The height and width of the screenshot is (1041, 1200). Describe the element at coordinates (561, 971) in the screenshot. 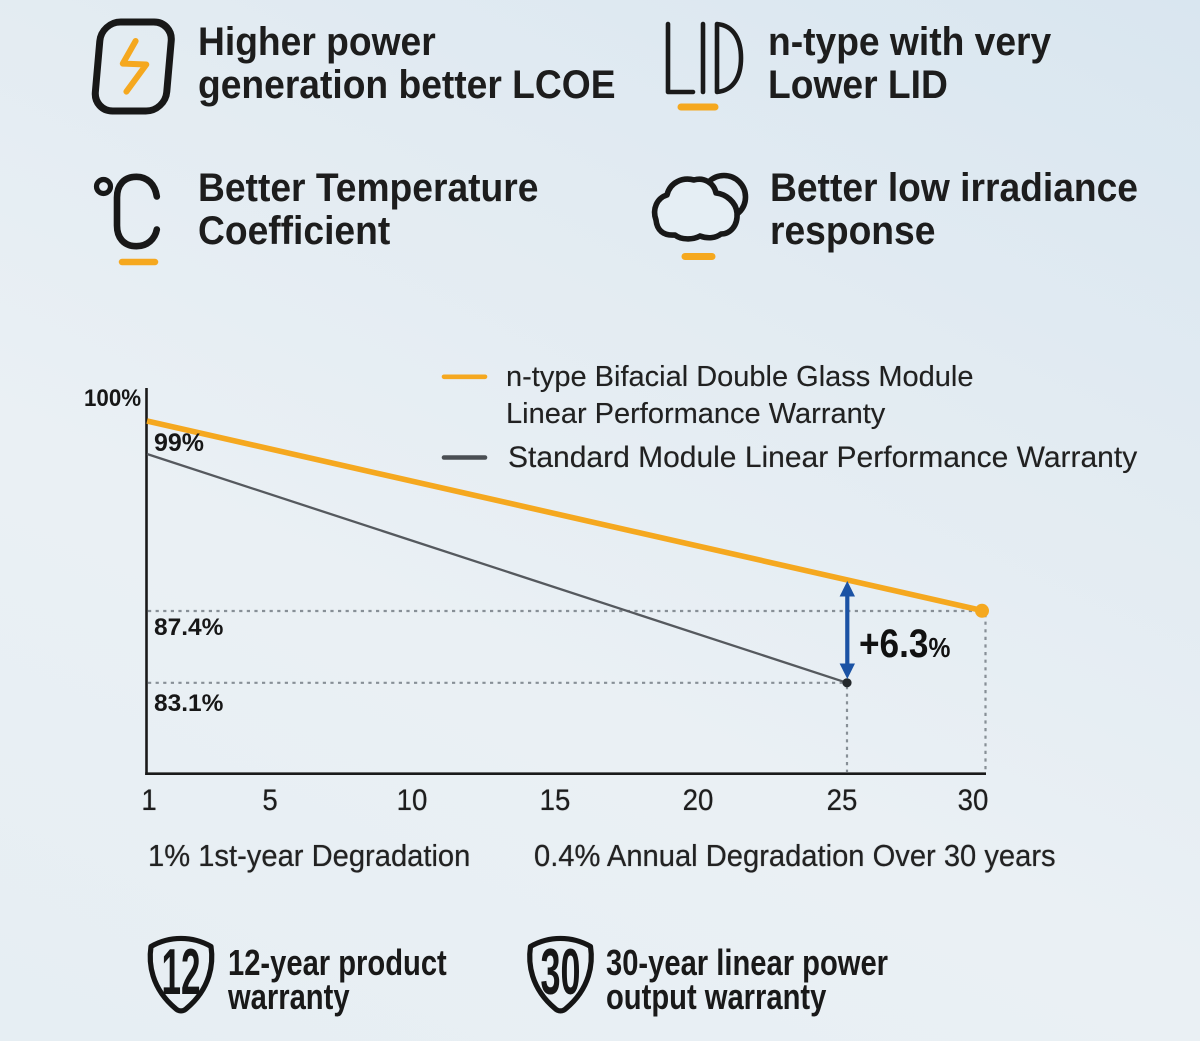

I see `svg-text: 30` at that location.